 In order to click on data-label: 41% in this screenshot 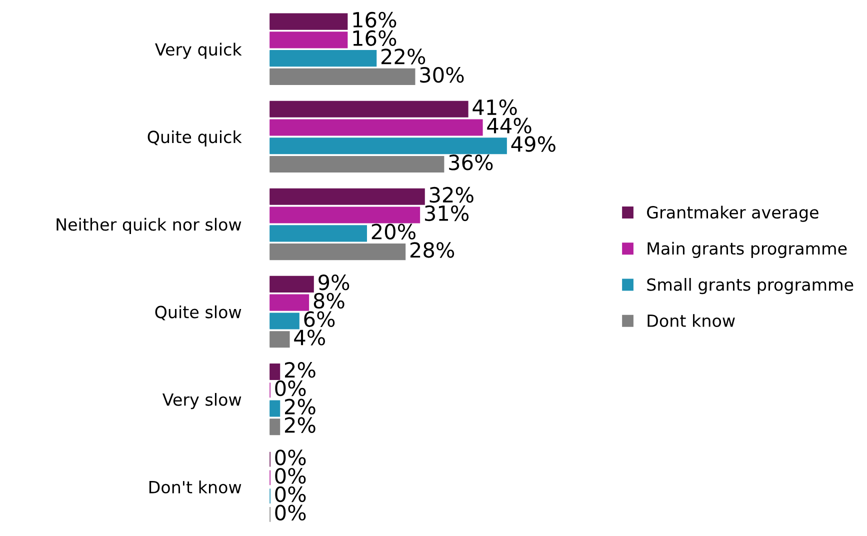, I will do `click(494, 107)`.